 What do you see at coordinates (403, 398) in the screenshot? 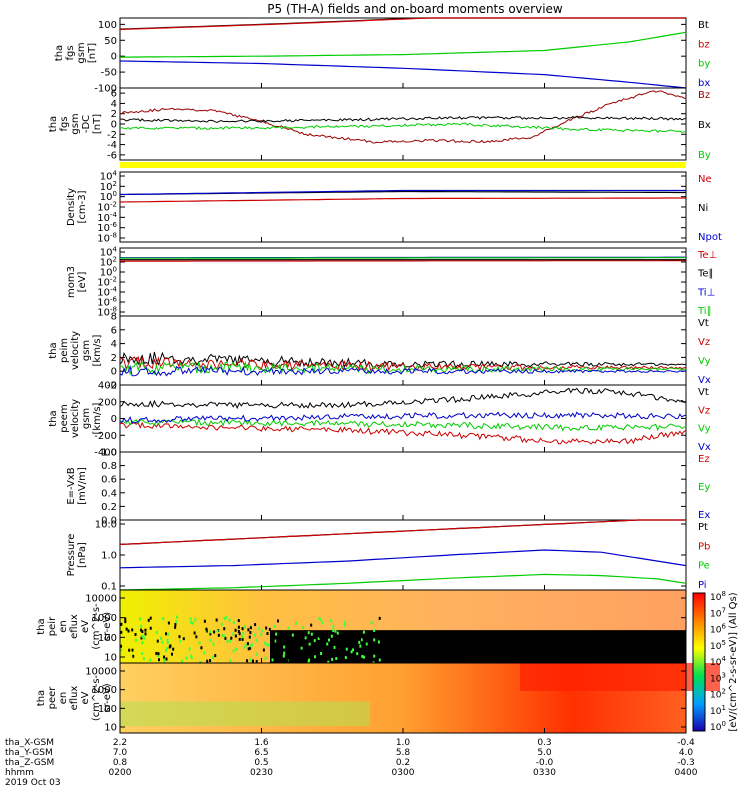
I see `series-line-vt` at bounding box center [403, 398].